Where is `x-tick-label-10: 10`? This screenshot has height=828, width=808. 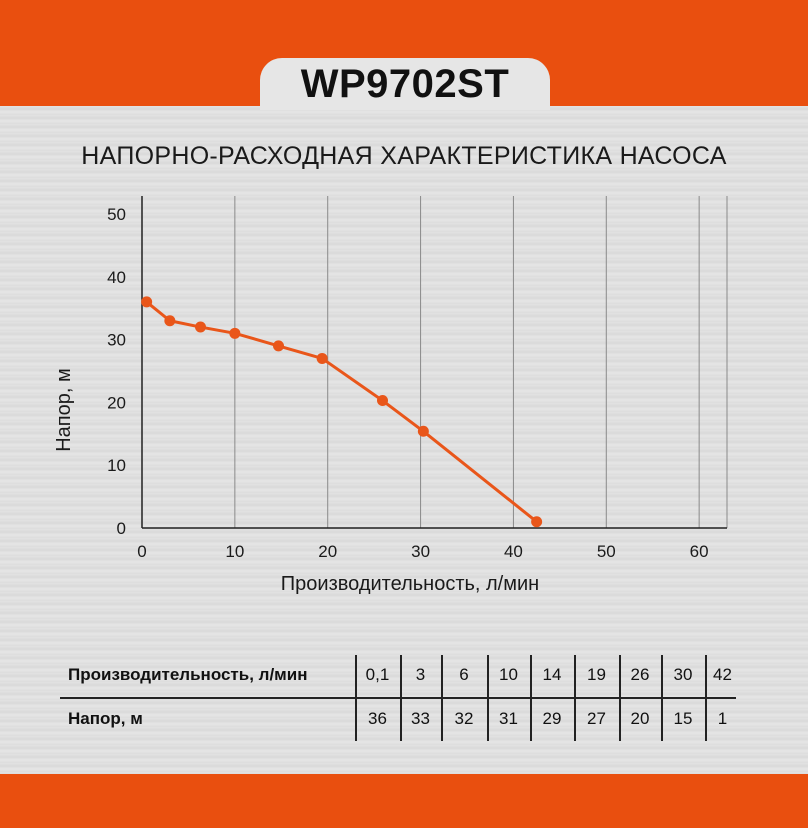
x-tick-label-10: 10 is located at coordinates (234, 551).